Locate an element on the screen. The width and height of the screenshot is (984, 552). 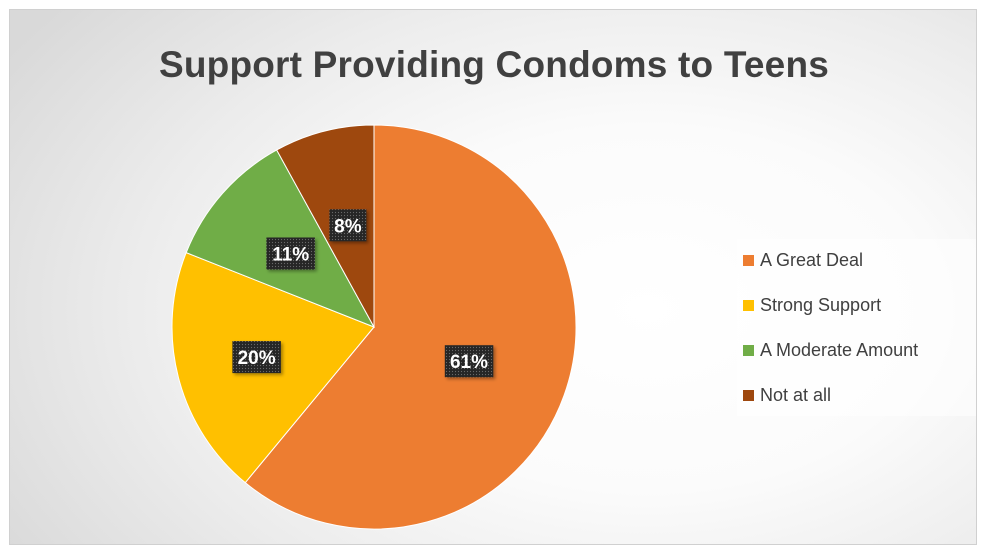
legend-item: Strong Support is located at coordinates (812, 305).